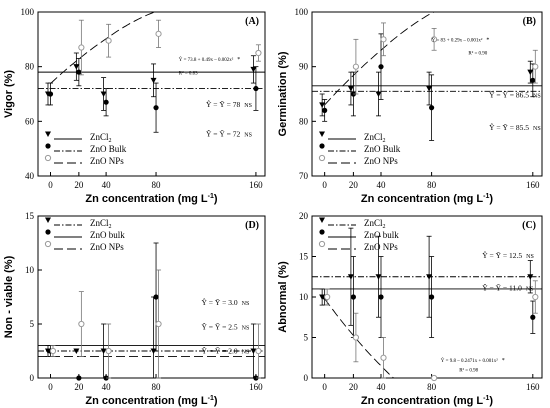 This screenshot has width=550, height=408. Describe the element at coordinates (188, 73) in the screenshot. I see `equation-text: R² = 0.83` at that location.